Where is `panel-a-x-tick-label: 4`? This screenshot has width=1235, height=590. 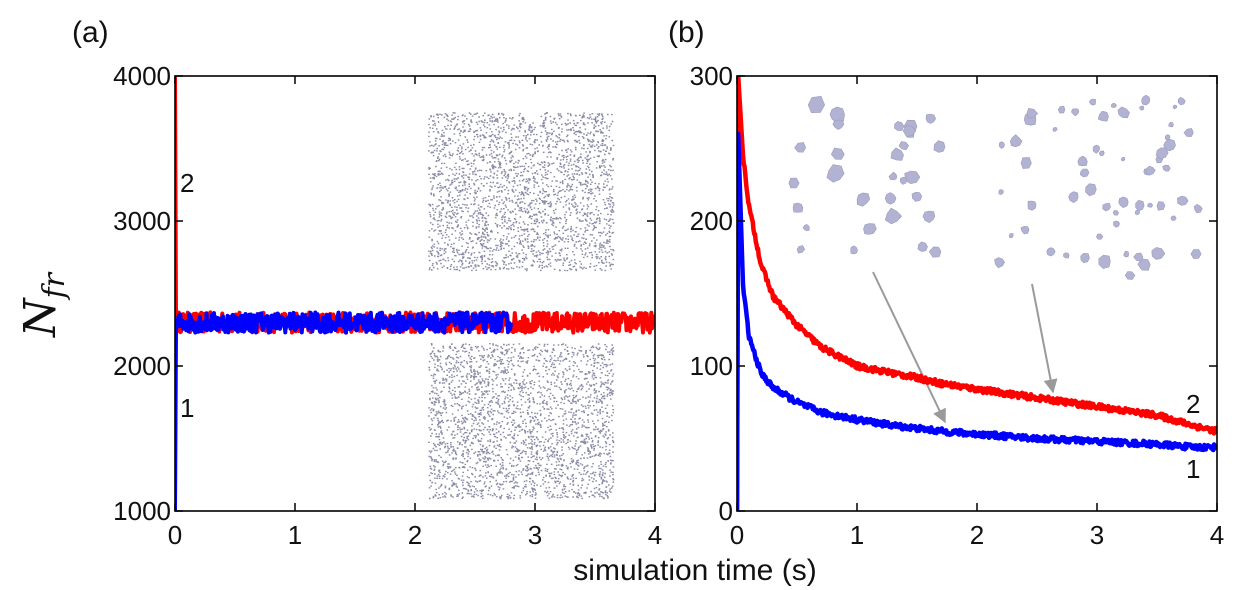 panel-a-x-tick-label: 4 is located at coordinates (655, 535).